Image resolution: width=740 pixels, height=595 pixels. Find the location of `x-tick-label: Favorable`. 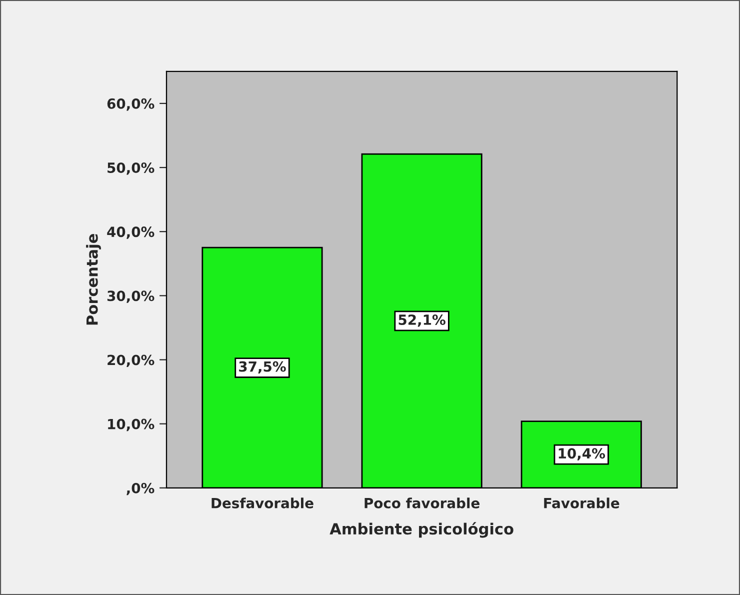

x-tick-label: Favorable is located at coordinates (582, 503).